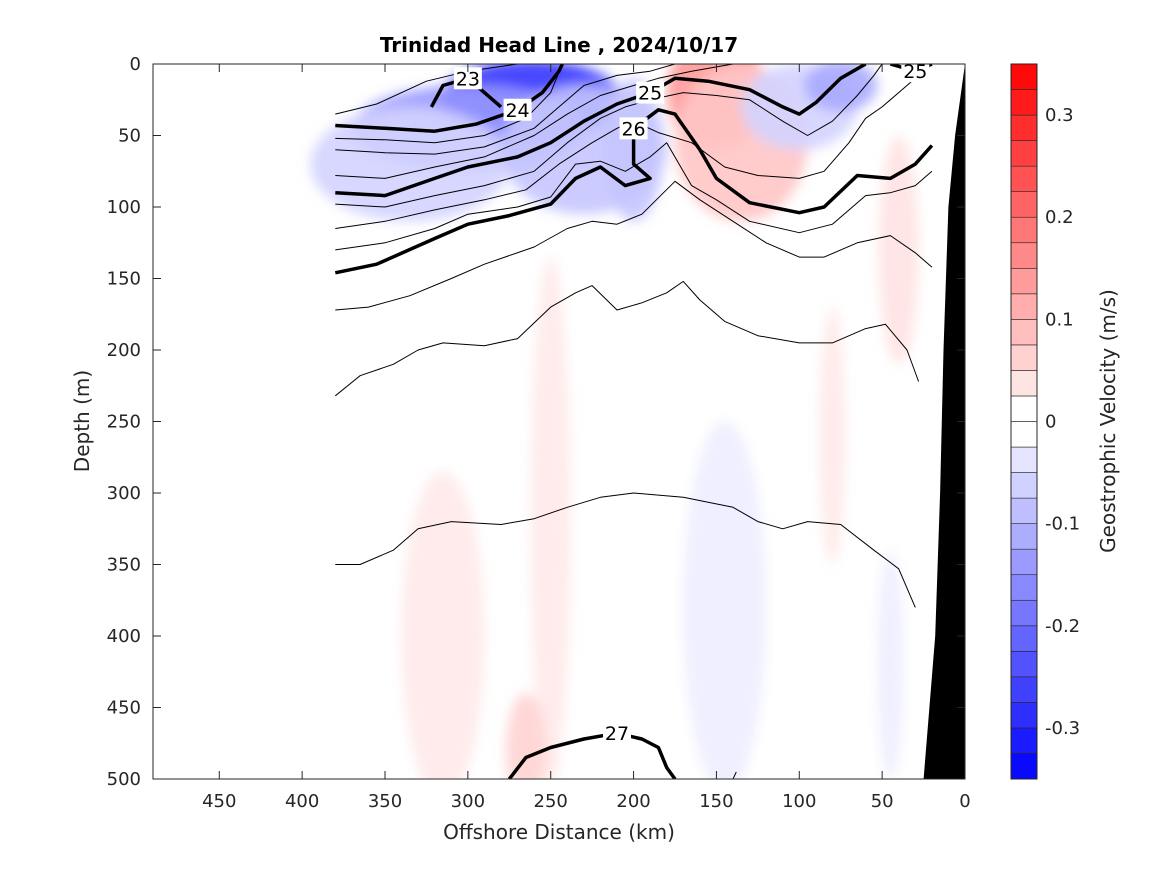 The image size is (1167, 875). I want to click on colorbar-frame, so click(1024, 421).